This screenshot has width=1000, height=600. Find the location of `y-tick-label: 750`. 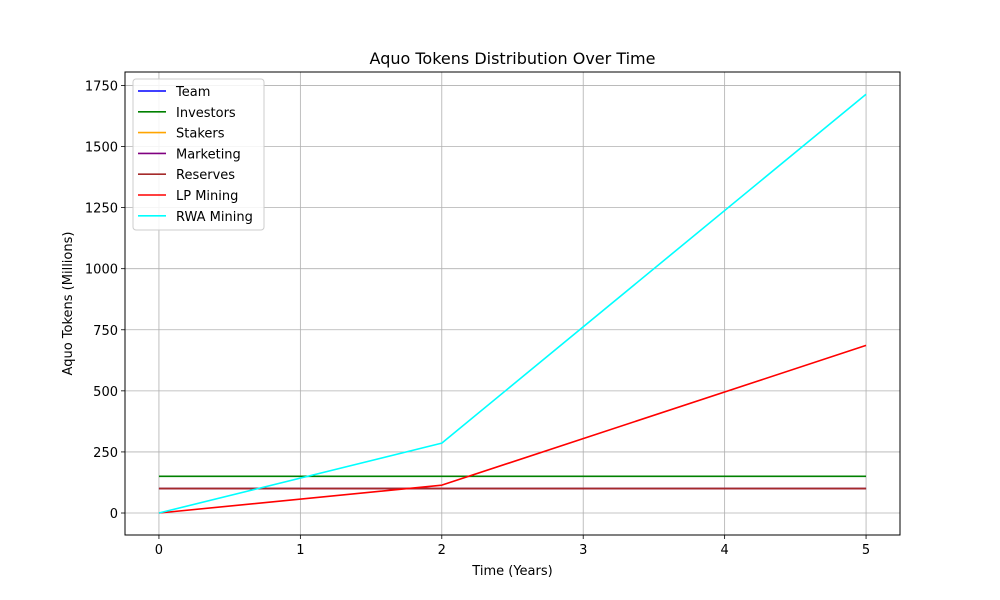

y-tick-label: 750 is located at coordinates (105, 331).